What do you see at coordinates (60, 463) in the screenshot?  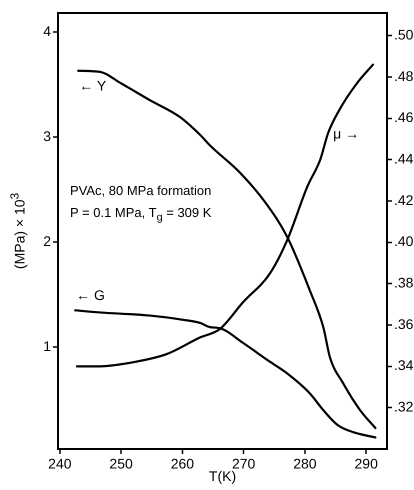 I see `x-tick-label: 240` at bounding box center [60, 463].